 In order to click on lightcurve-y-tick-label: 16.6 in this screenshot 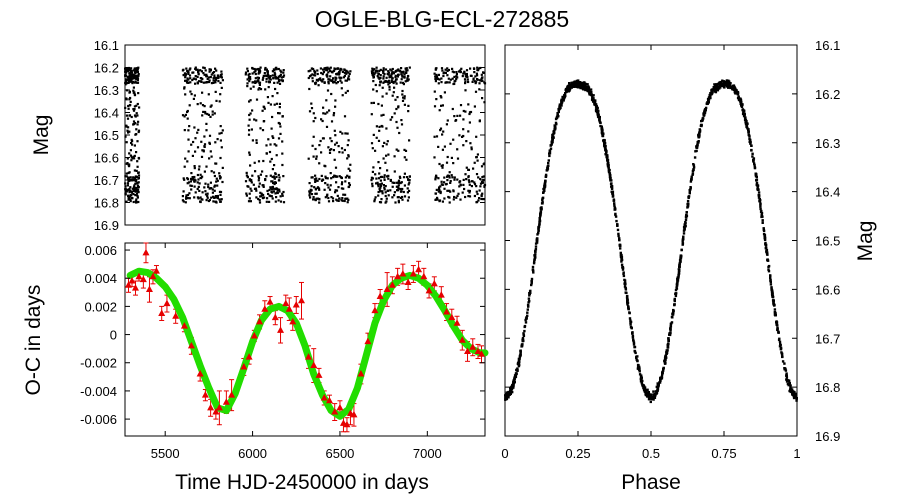, I will do `click(106, 158)`.